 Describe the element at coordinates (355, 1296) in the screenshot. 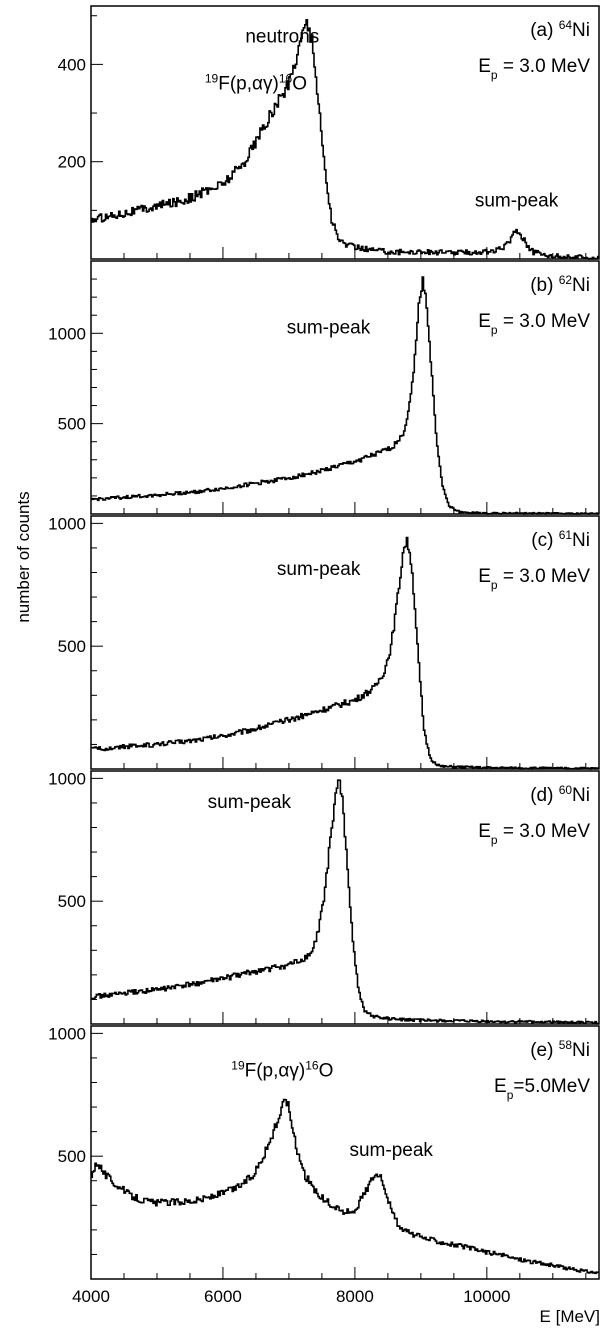

I see `x-tick-label: 8000` at that location.